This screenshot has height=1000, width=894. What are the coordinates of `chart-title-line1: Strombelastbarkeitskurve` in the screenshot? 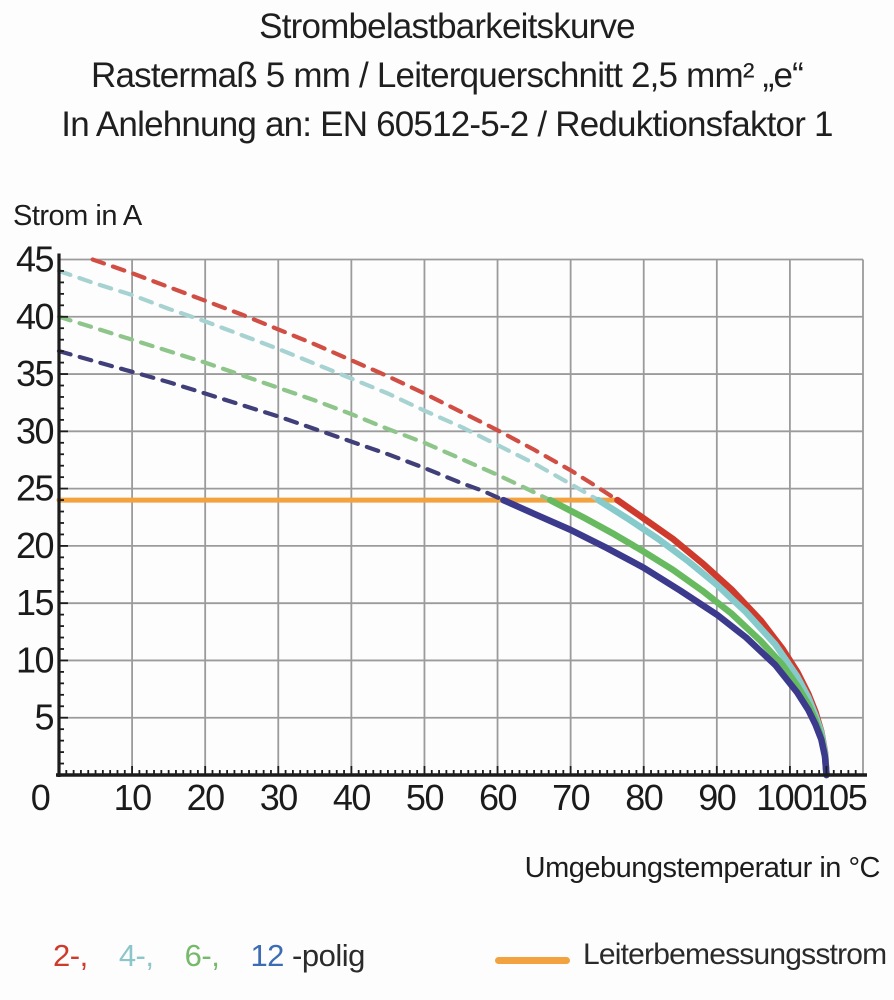 It's located at (447, 26).